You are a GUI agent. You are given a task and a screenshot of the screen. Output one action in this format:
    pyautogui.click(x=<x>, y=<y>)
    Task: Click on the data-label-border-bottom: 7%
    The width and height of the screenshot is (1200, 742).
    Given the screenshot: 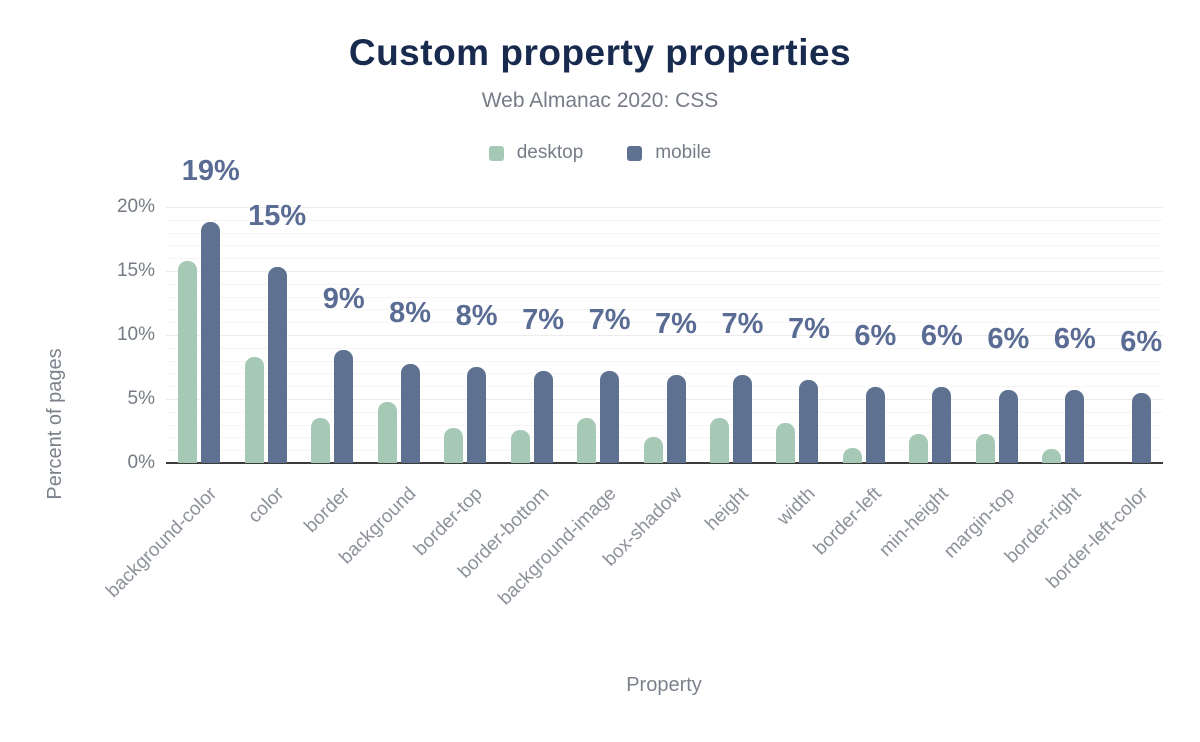 What is the action you would take?
    pyautogui.click(x=543, y=319)
    